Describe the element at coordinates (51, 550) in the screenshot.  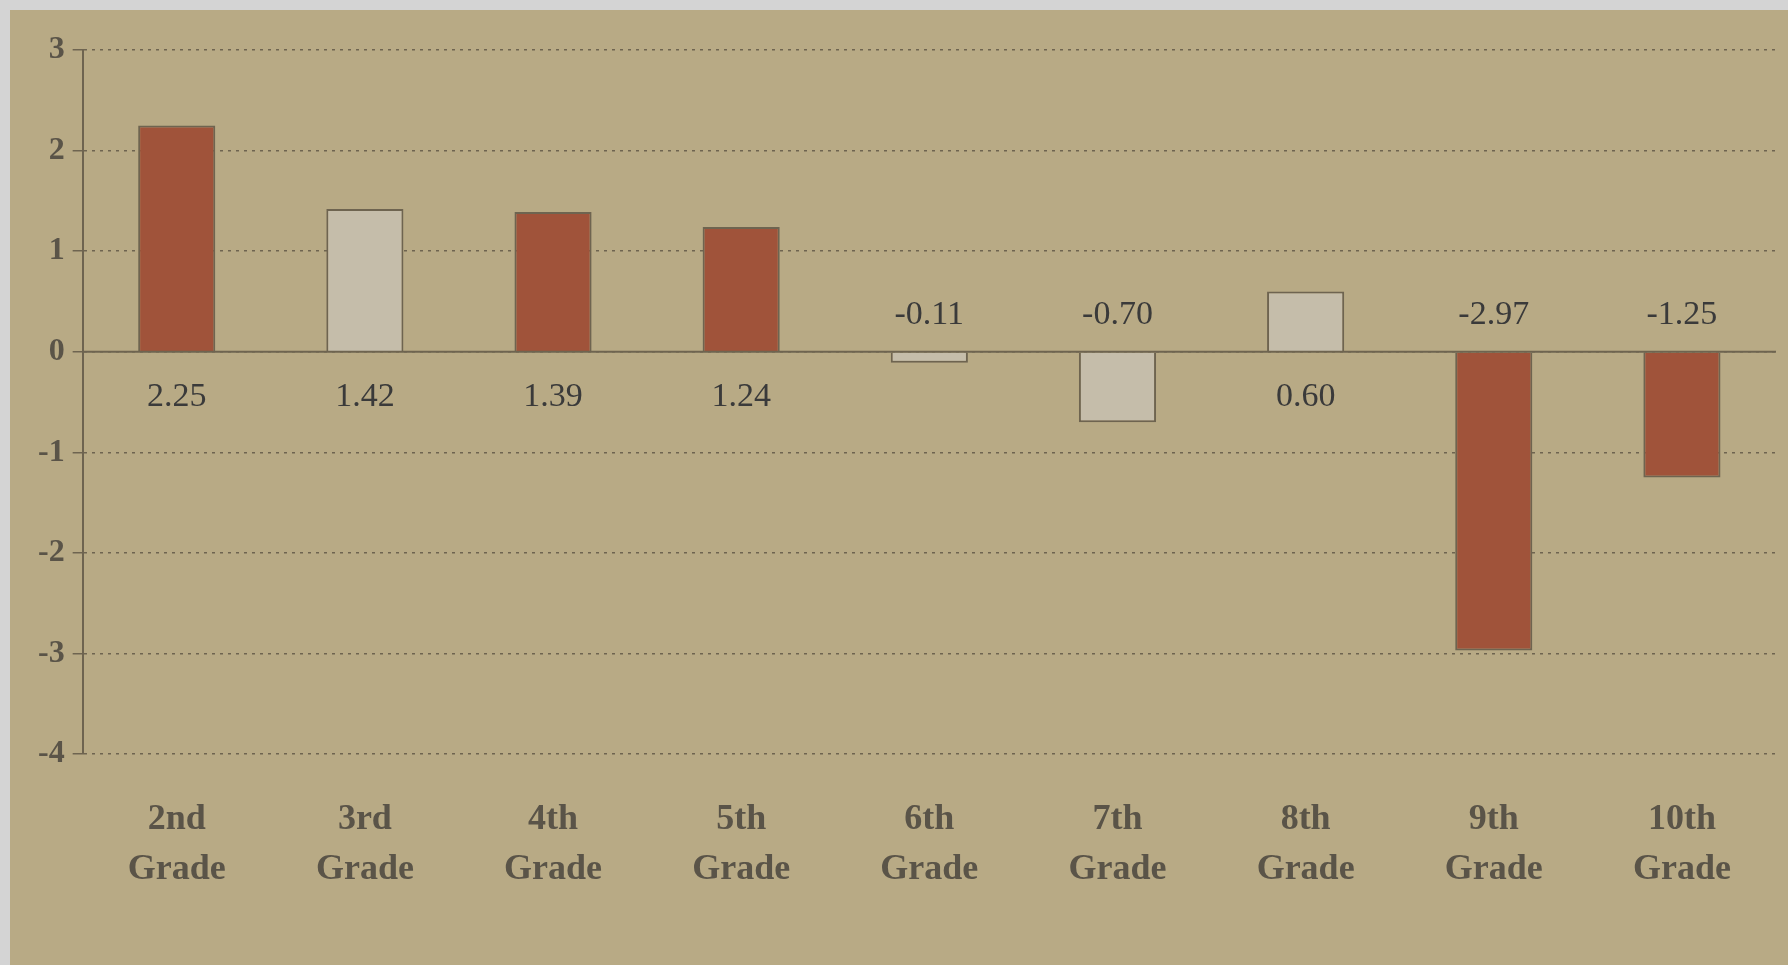
I see `y-tick-label: -2` at that location.